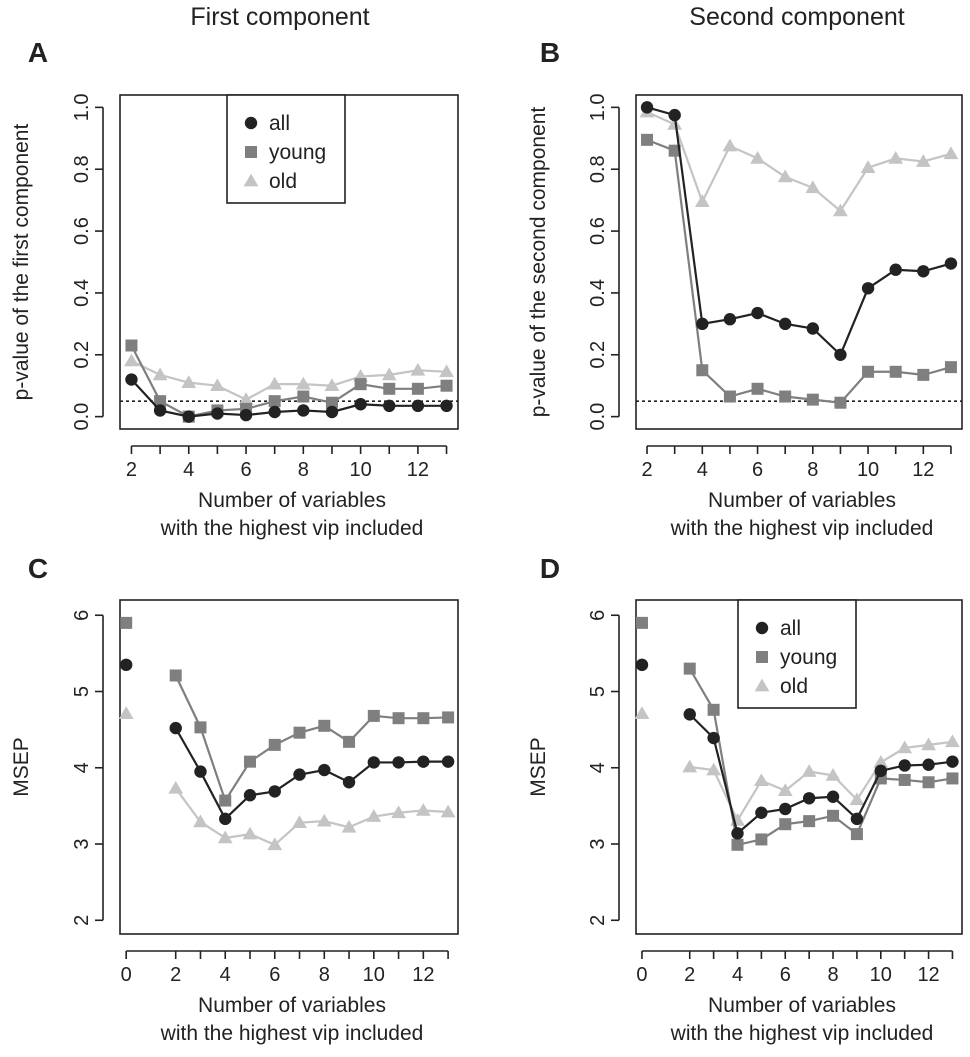 The image size is (970, 1057). I want to click on legend-marker-old, so click(251, 180).